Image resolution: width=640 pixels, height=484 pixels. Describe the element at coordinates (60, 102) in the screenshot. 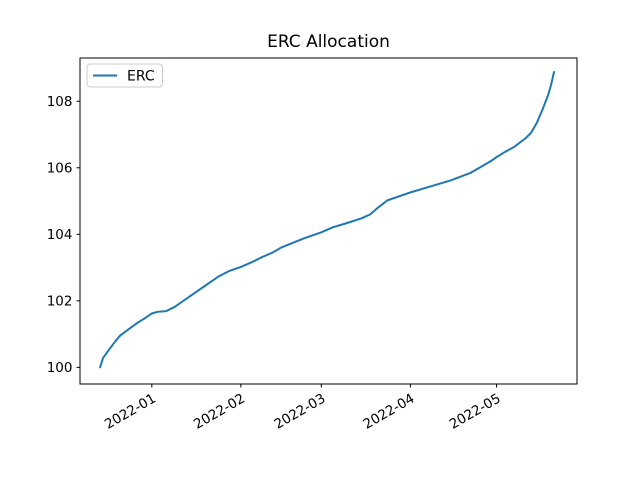

I see `y-tick-label: 108` at that location.